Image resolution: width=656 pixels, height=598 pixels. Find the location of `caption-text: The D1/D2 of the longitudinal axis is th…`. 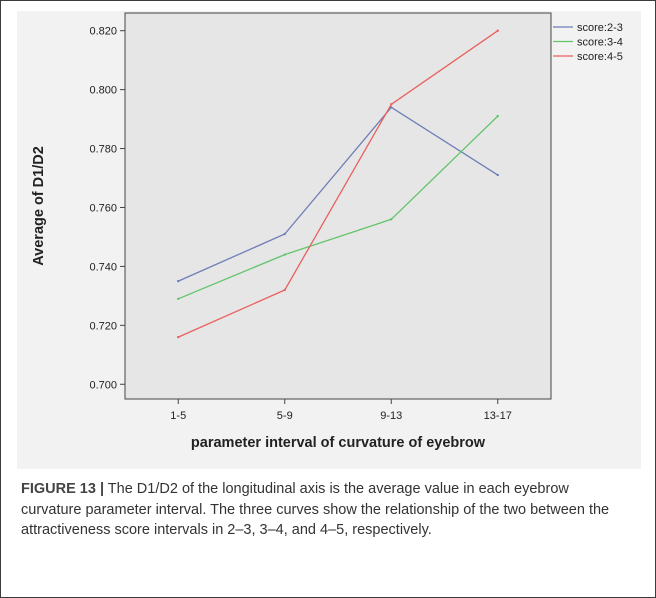

caption-text: The D1/D2 of the longitudinal axis is th… is located at coordinates (315, 510).